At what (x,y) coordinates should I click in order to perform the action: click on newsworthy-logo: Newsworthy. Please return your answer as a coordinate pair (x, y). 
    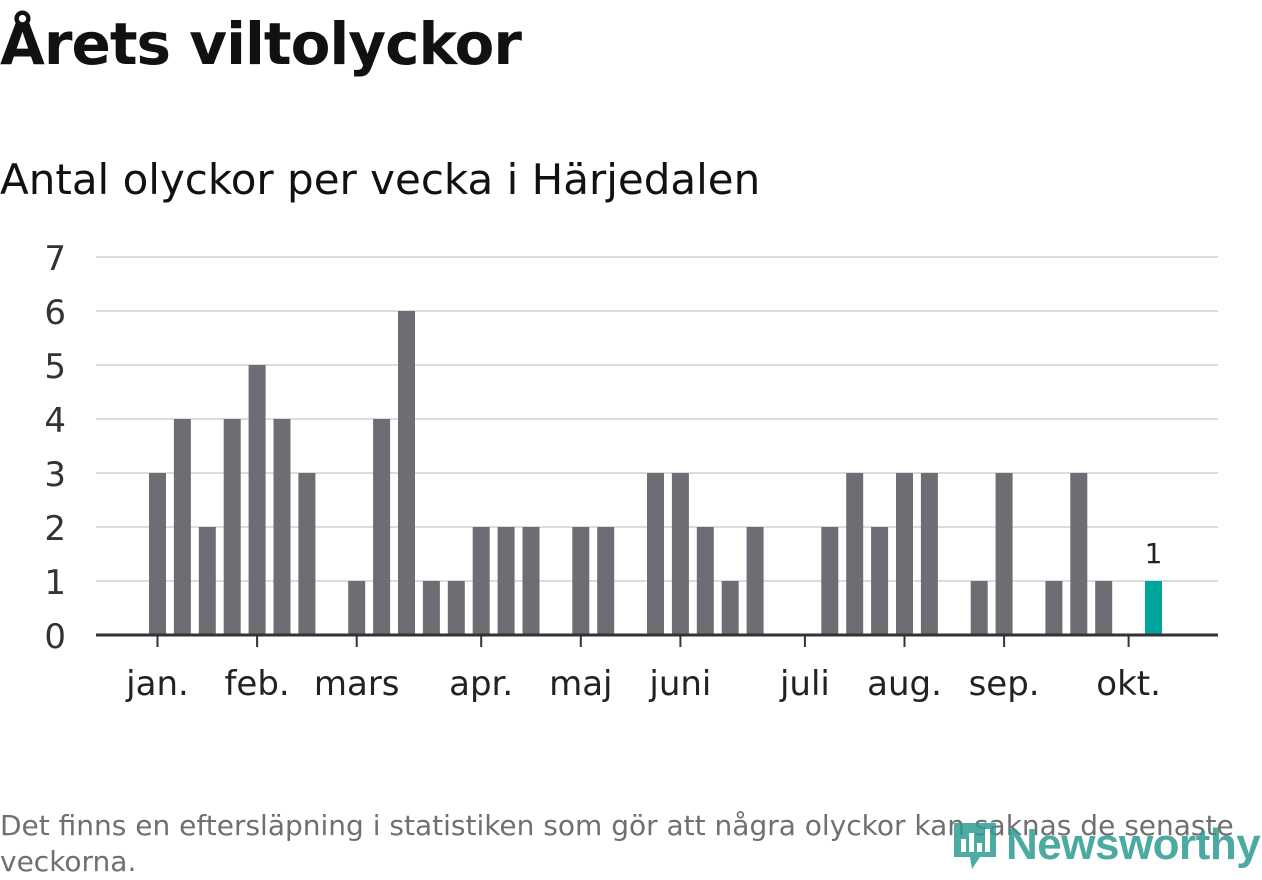
    Looking at the image, I should click on (1105, 845).